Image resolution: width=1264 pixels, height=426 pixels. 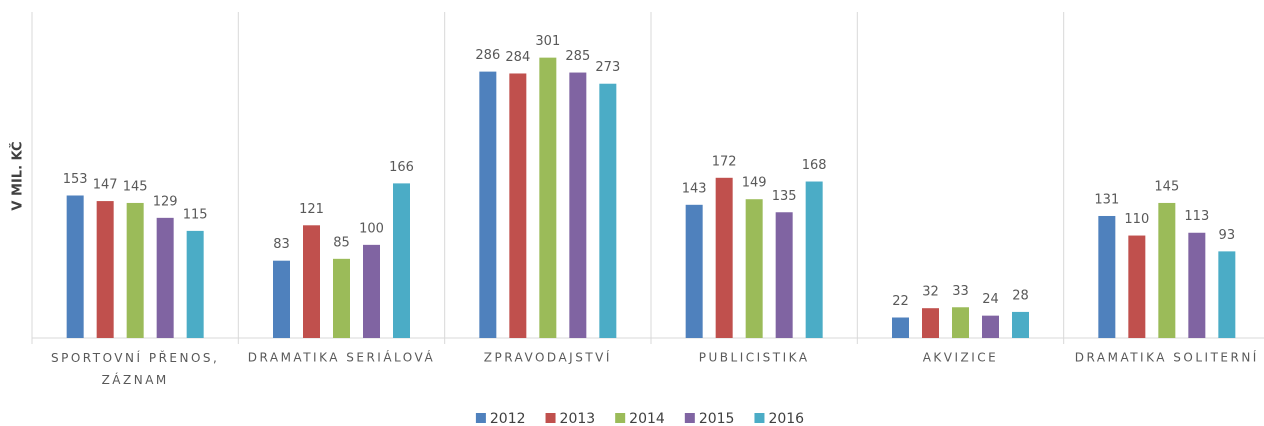 What do you see at coordinates (311, 209) in the screenshot?
I see `data-label: 121` at bounding box center [311, 209].